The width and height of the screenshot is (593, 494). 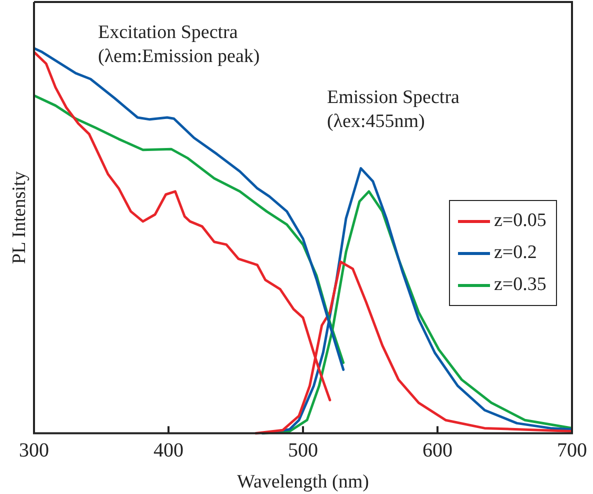 What do you see at coordinates (19, 217) in the screenshot?
I see `y-axis-title: PL Intensity` at bounding box center [19, 217].